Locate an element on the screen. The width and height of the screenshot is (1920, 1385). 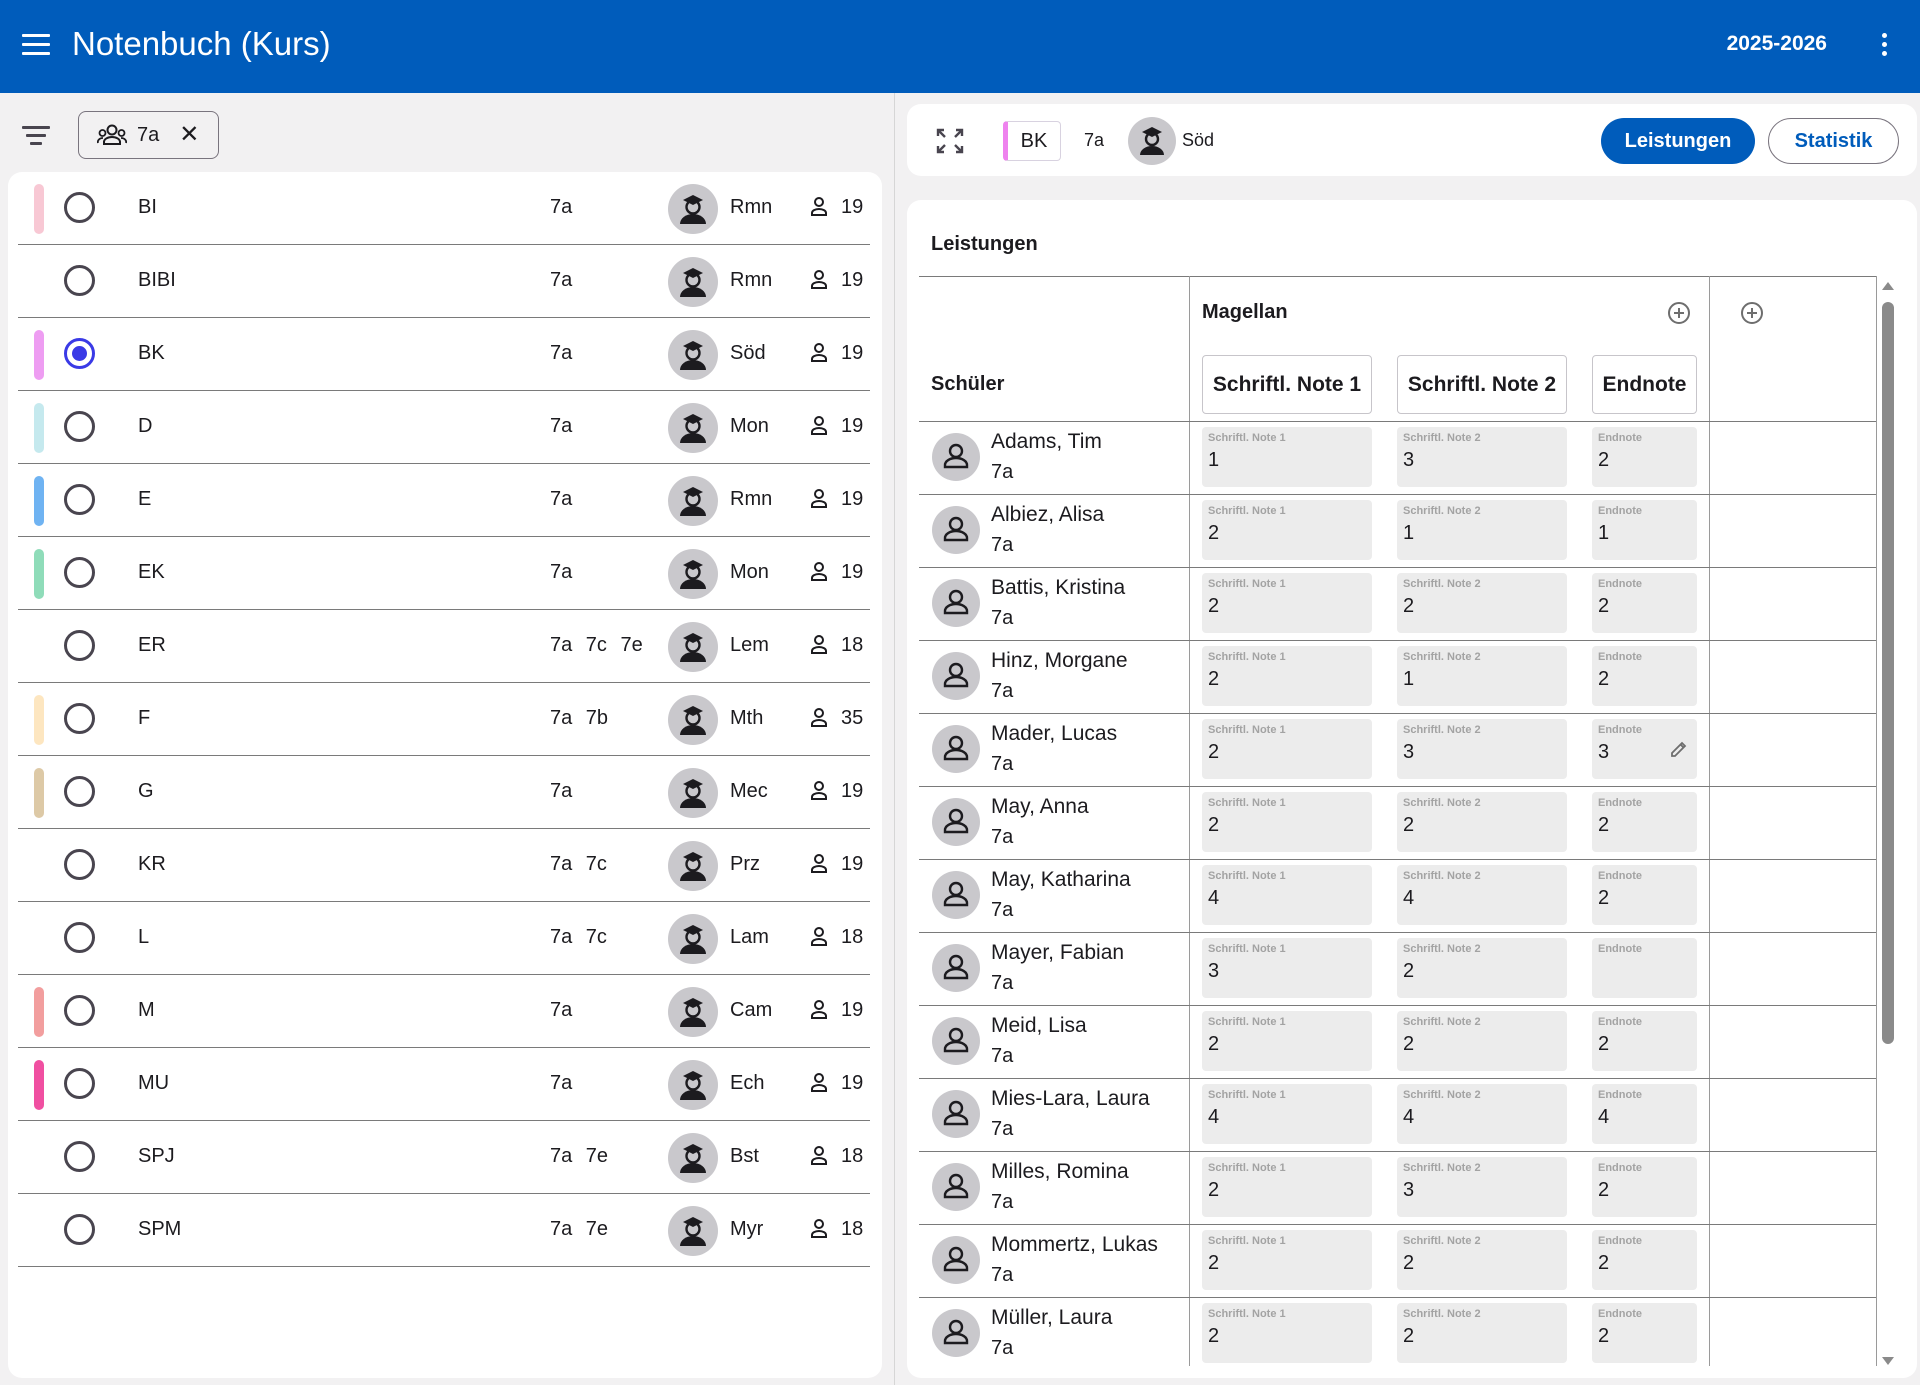
scrollbar is located at coordinates (1888, 822).